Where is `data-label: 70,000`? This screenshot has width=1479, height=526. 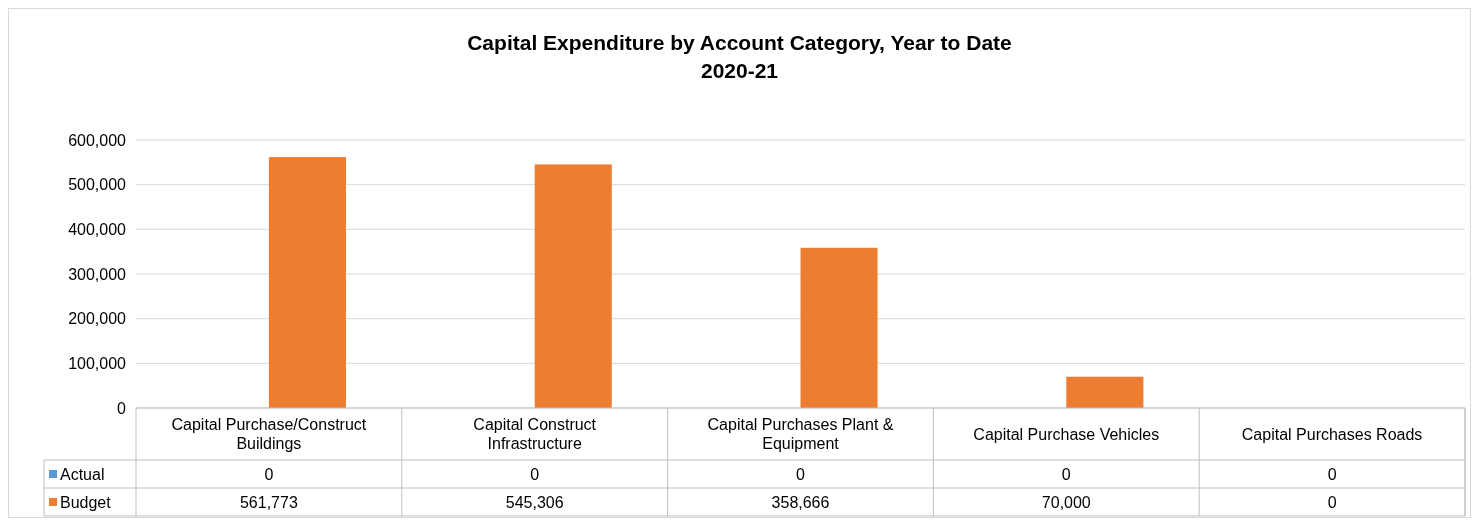
data-label: 70,000 is located at coordinates (1066, 502).